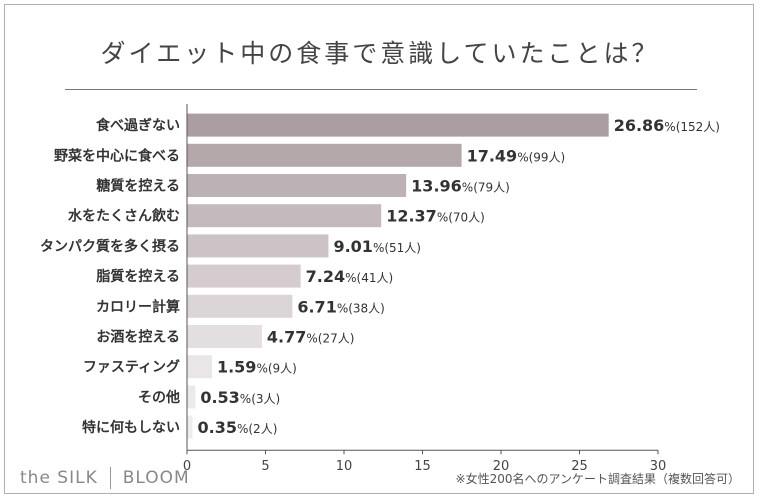  I want to click on x-tick-label: 30, so click(658, 466).